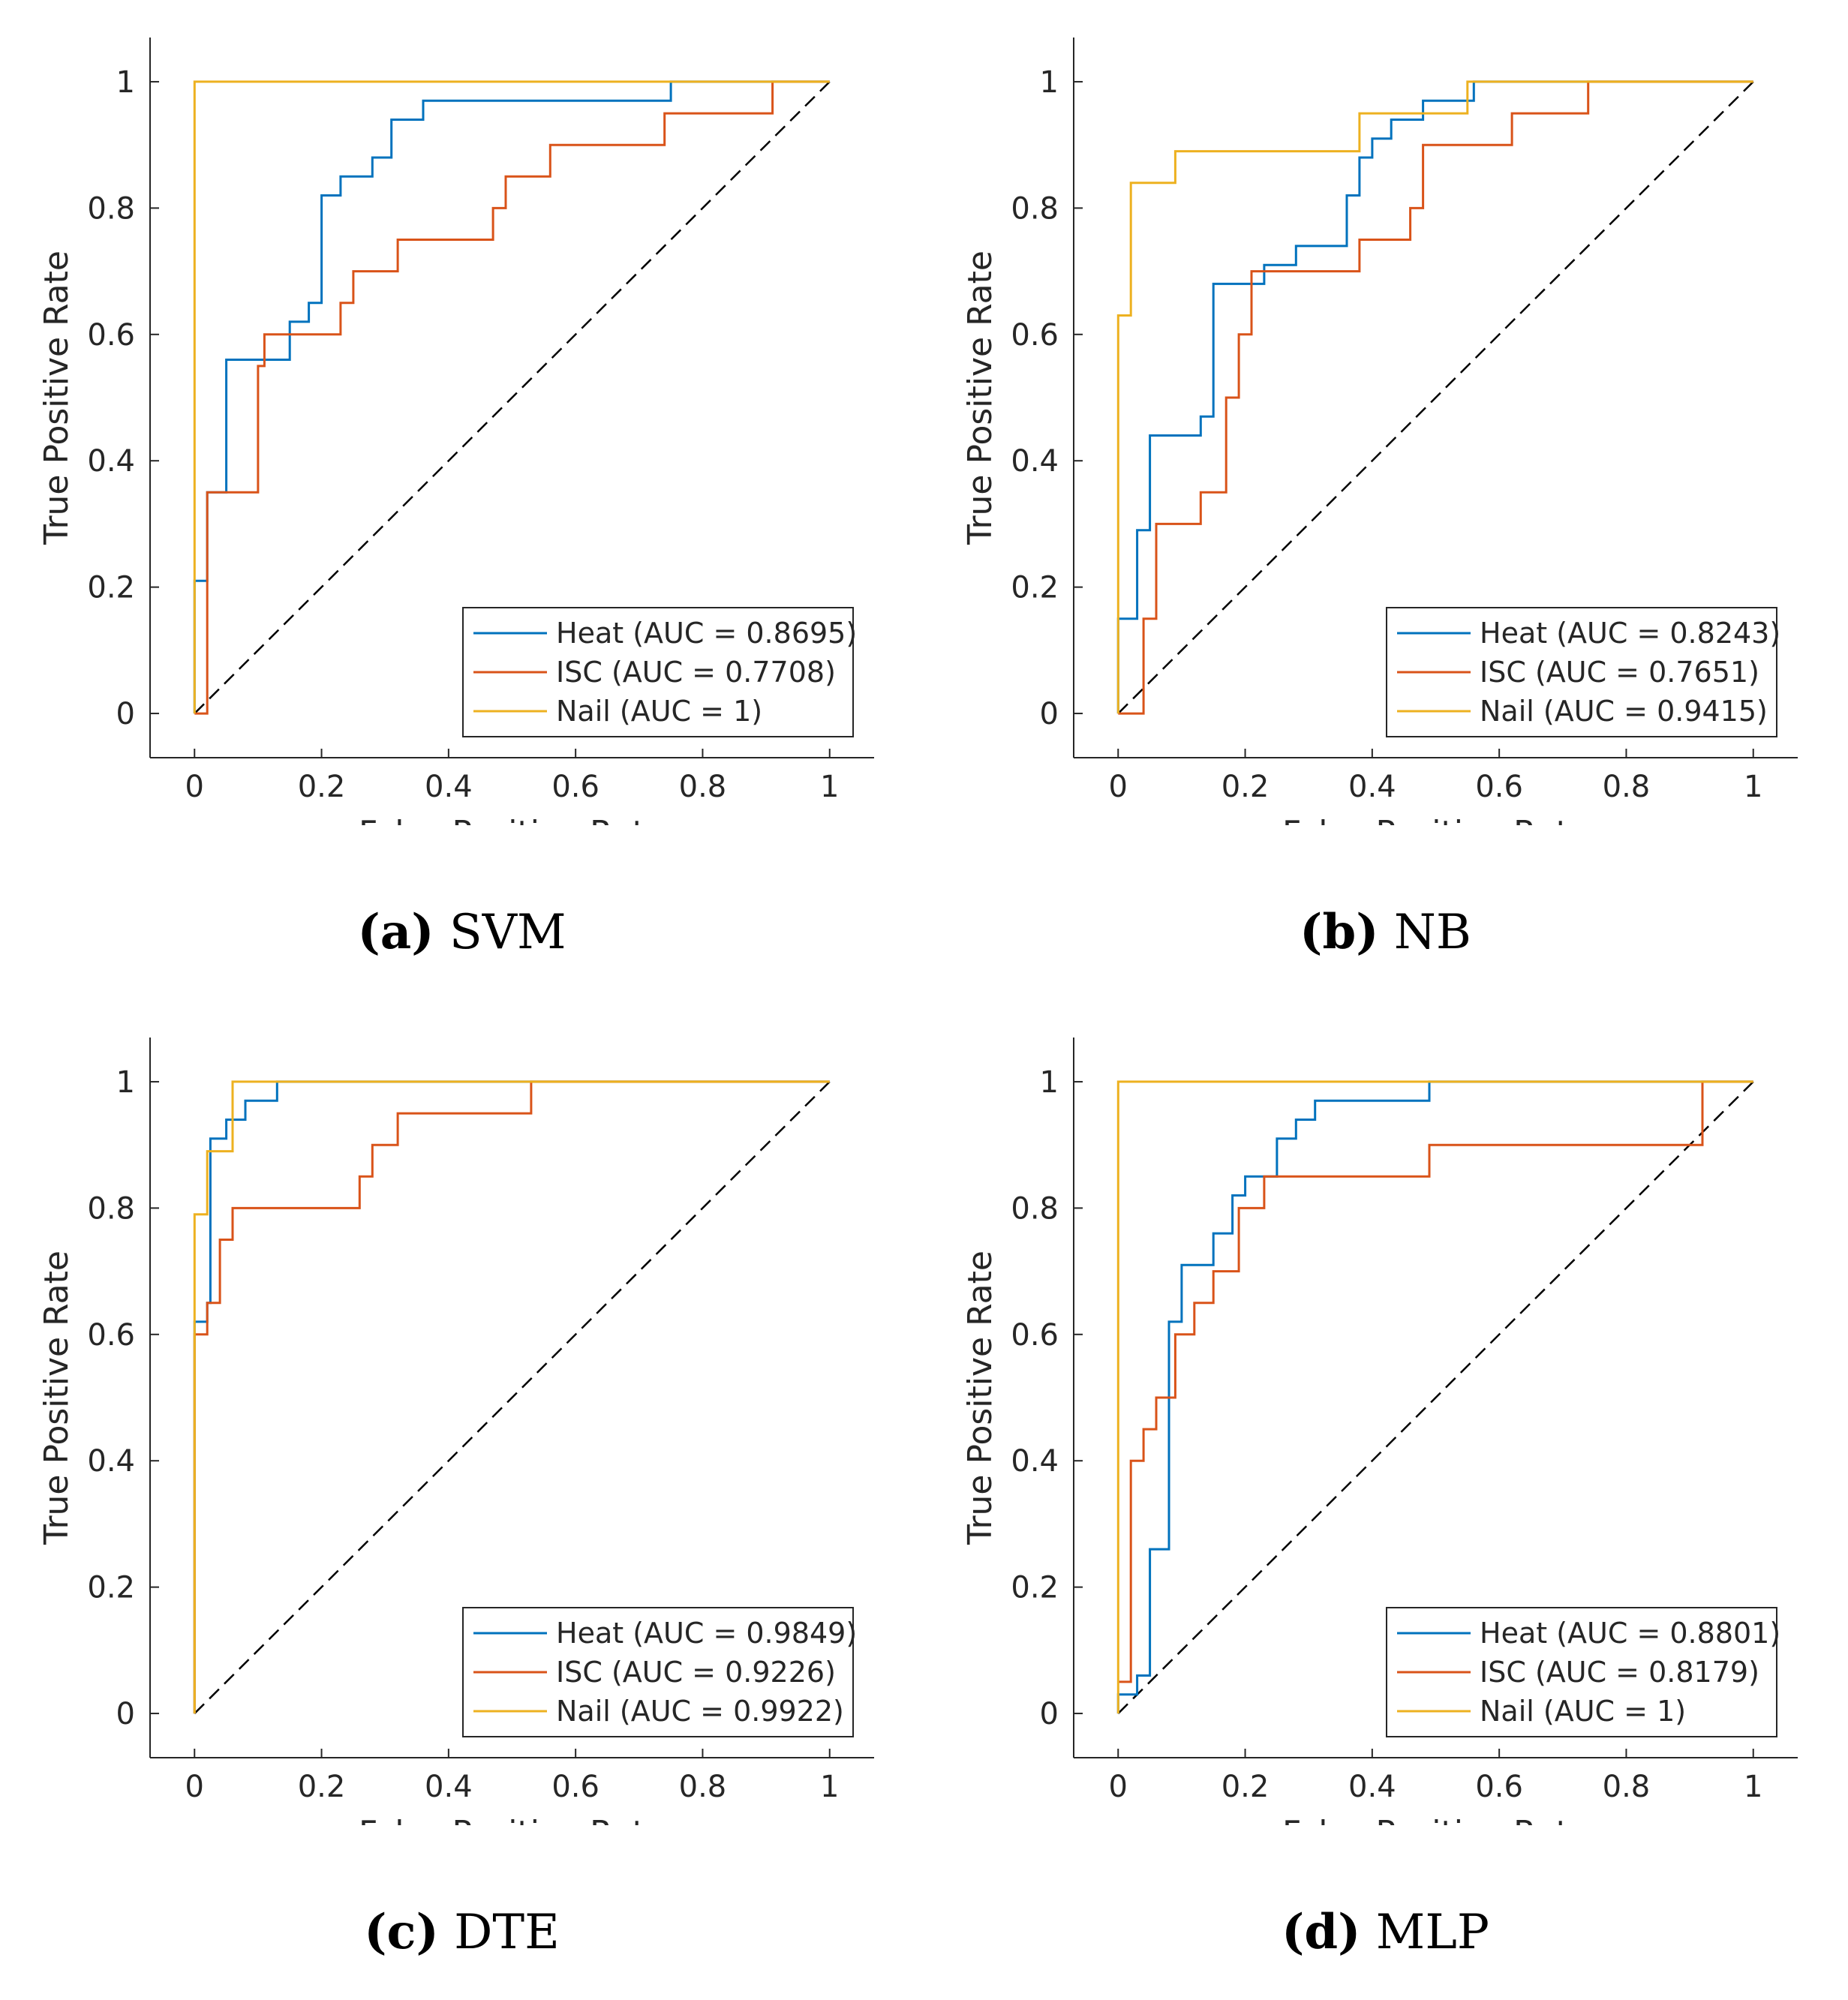 The image size is (1848, 2000). Describe the element at coordinates (1339, 932) in the screenshot. I see `caption-letter: (b)` at that location.